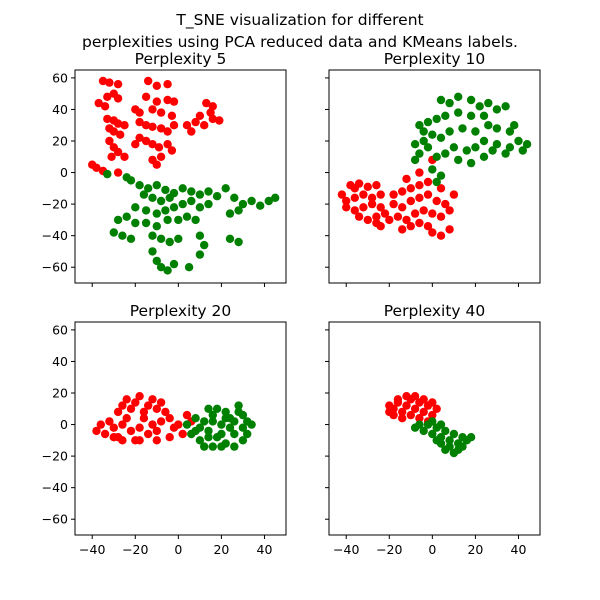 The width and height of the screenshot is (600, 600). I want to click on x-tick-label: 40, so click(265, 549).